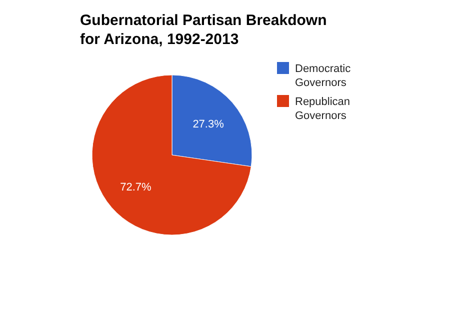 The height and width of the screenshot is (320, 450). What do you see at coordinates (136, 187) in the screenshot?
I see `data-label: 72.7%` at bounding box center [136, 187].